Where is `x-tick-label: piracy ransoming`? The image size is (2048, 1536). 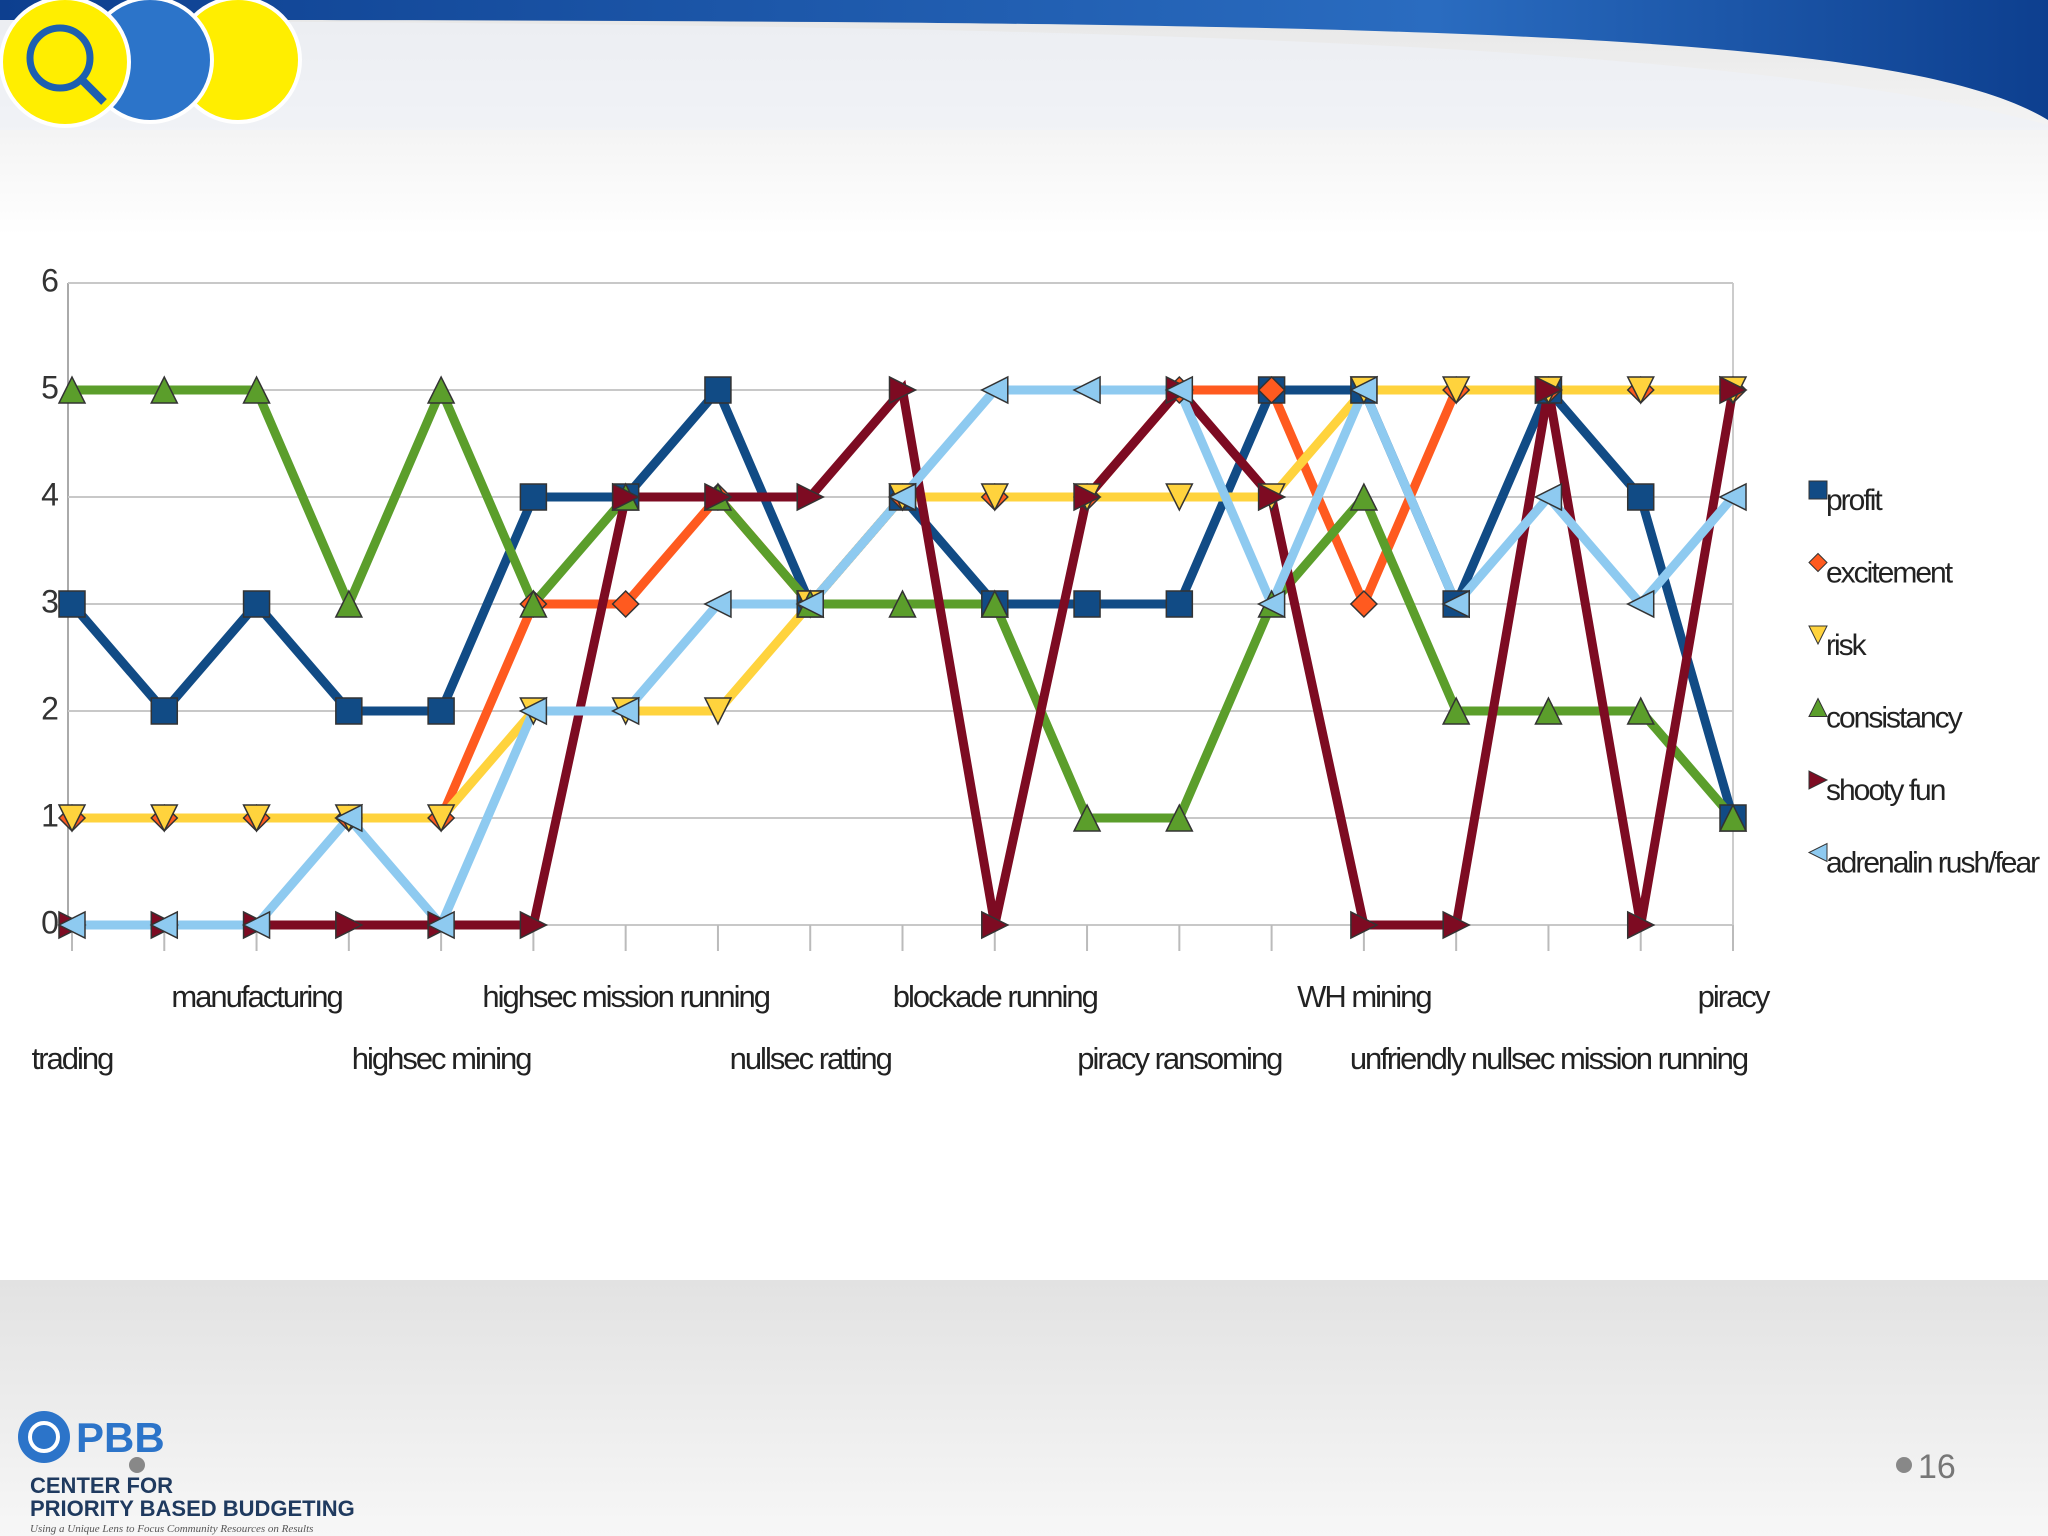 x-tick-label: piracy ransoming is located at coordinates (1179, 1058).